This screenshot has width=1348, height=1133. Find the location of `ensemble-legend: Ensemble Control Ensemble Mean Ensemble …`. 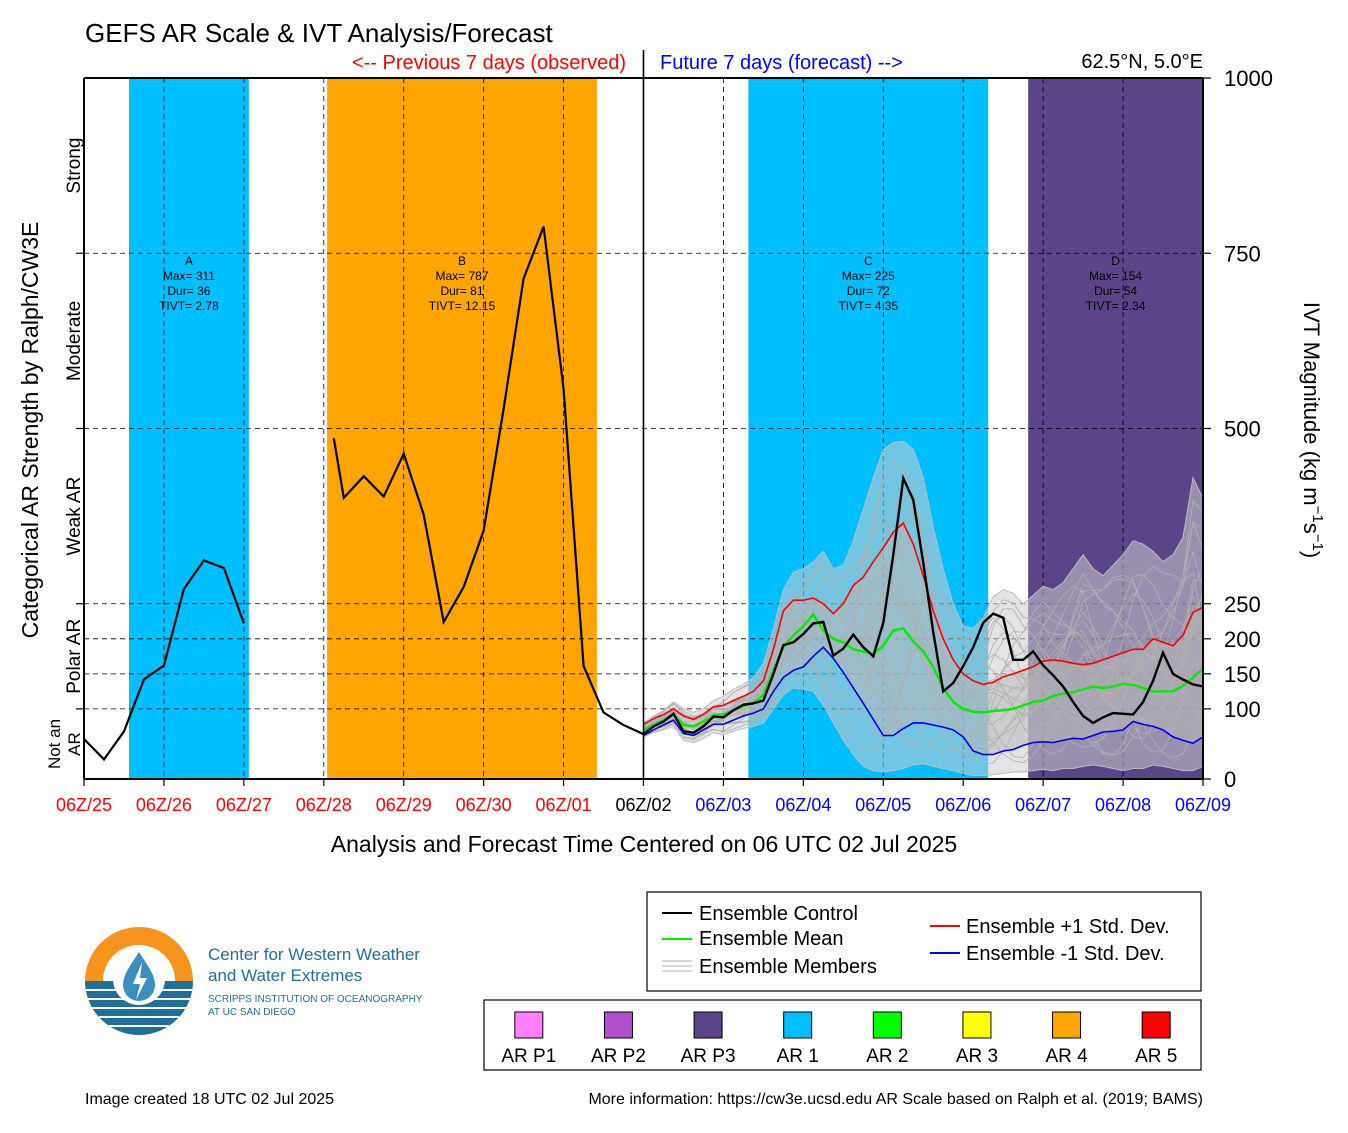

ensemble-legend: Ensemble Control Ensemble Mean Ensemble … is located at coordinates (924, 941).